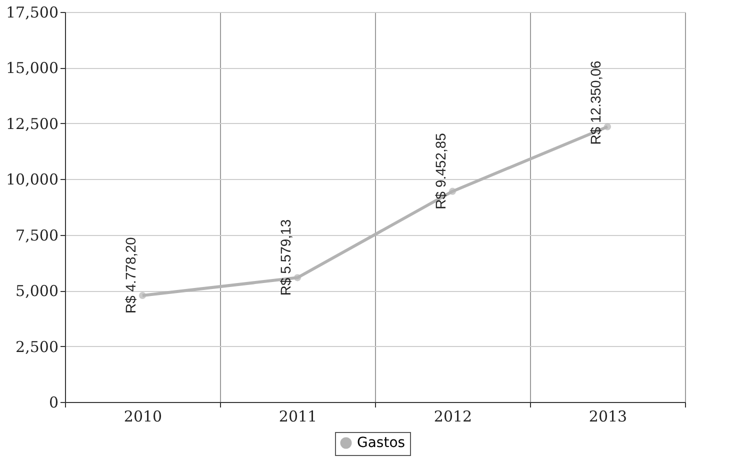 The width and height of the screenshot is (752, 471). Describe the element at coordinates (32, 68) in the screenshot. I see `y-tick-label: 15,000` at that location.